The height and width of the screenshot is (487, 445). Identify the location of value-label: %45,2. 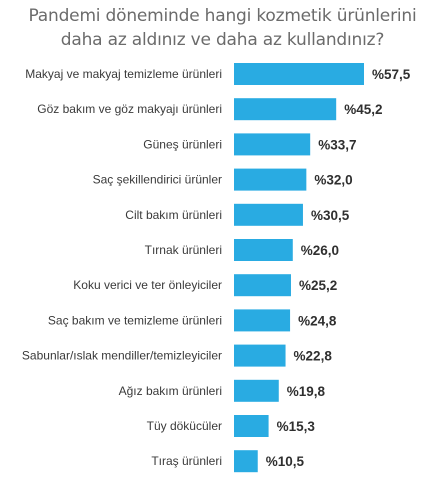
(363, 109).